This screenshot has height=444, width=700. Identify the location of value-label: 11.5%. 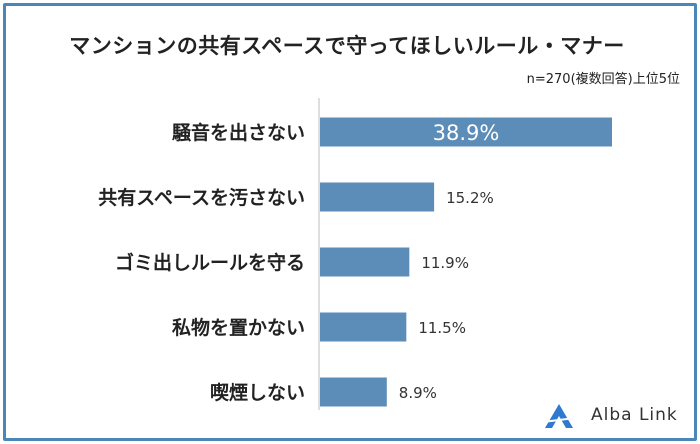
(442, 328).